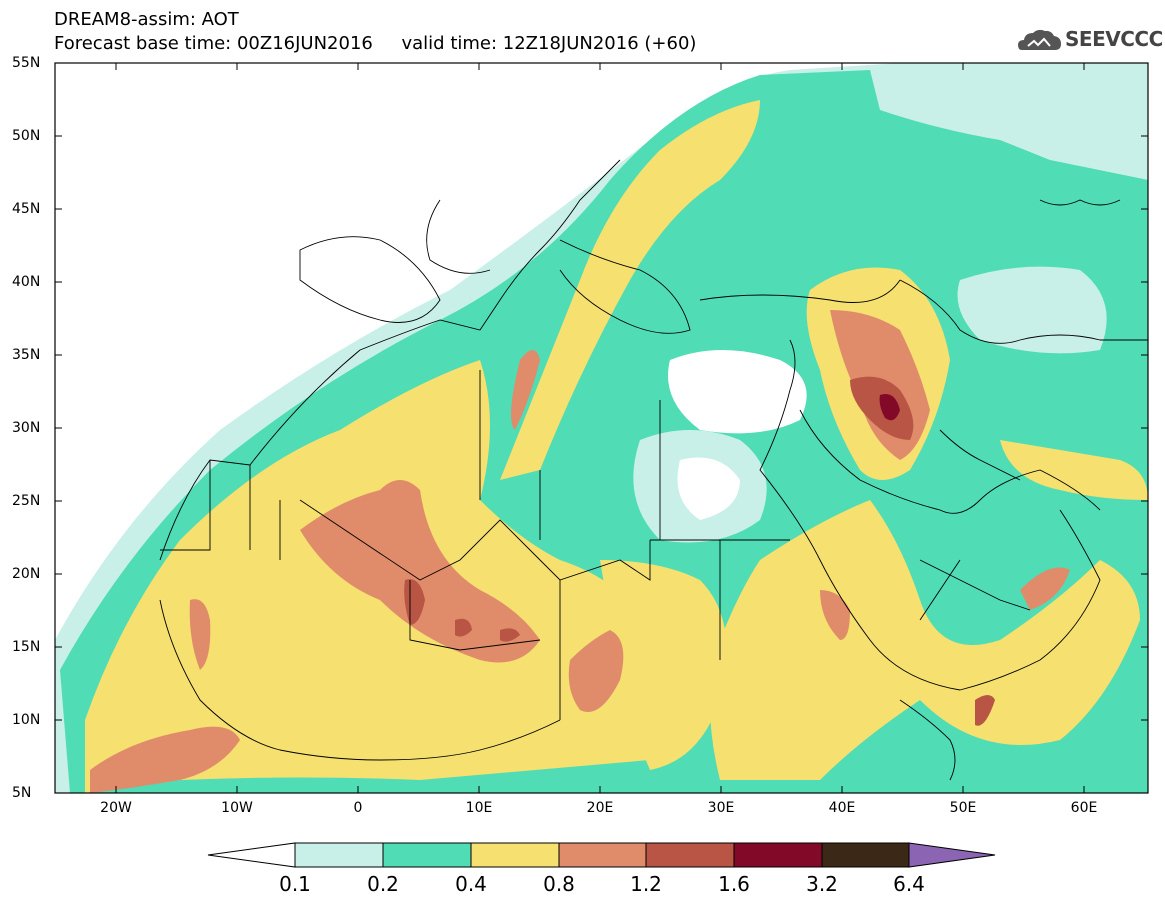 This screenshot has width=1165, height=905. What do you see at coordinates (721, 808) in the screenshot?
I see `lon-label: 30E` at bounding box center [721, 808].